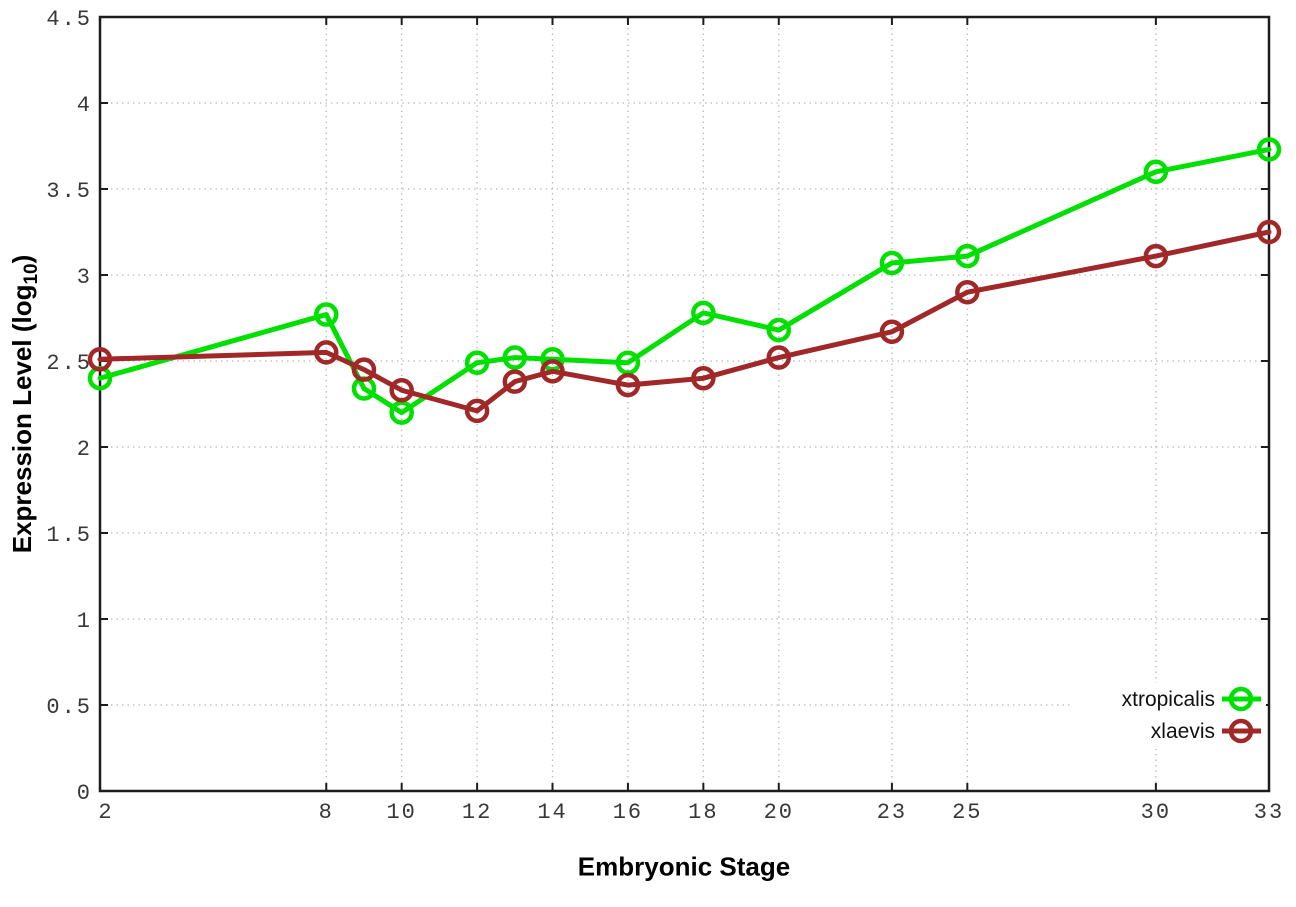 The width and height of the screenshot is (1296, 907). I want to click on x-tick-label: 8, so click(326, 812).